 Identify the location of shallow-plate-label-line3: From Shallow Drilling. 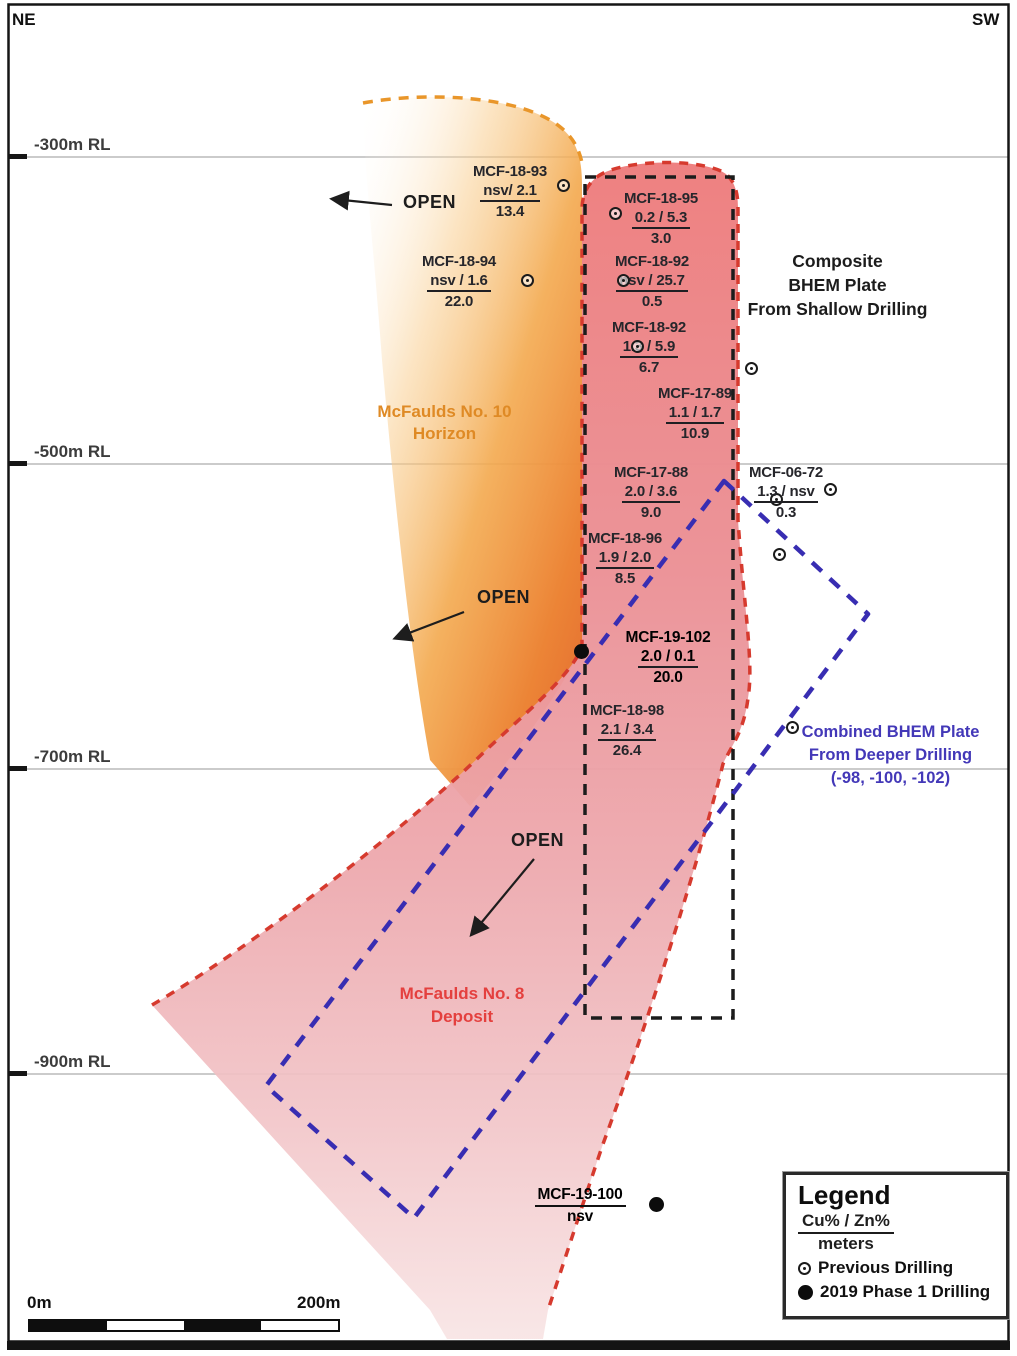
(837, 309).